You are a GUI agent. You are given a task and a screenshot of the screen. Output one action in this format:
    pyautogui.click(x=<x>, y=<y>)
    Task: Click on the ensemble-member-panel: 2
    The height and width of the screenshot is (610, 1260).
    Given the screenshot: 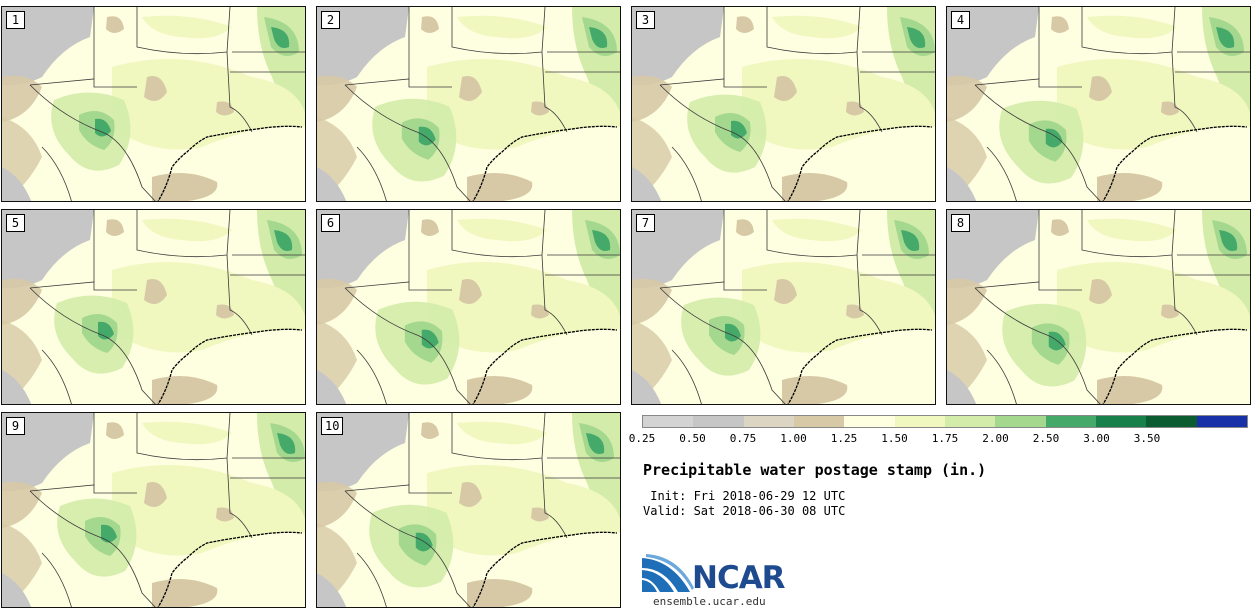 What is the action you would take?
    pyautogui.click(x=468, y=104)
    